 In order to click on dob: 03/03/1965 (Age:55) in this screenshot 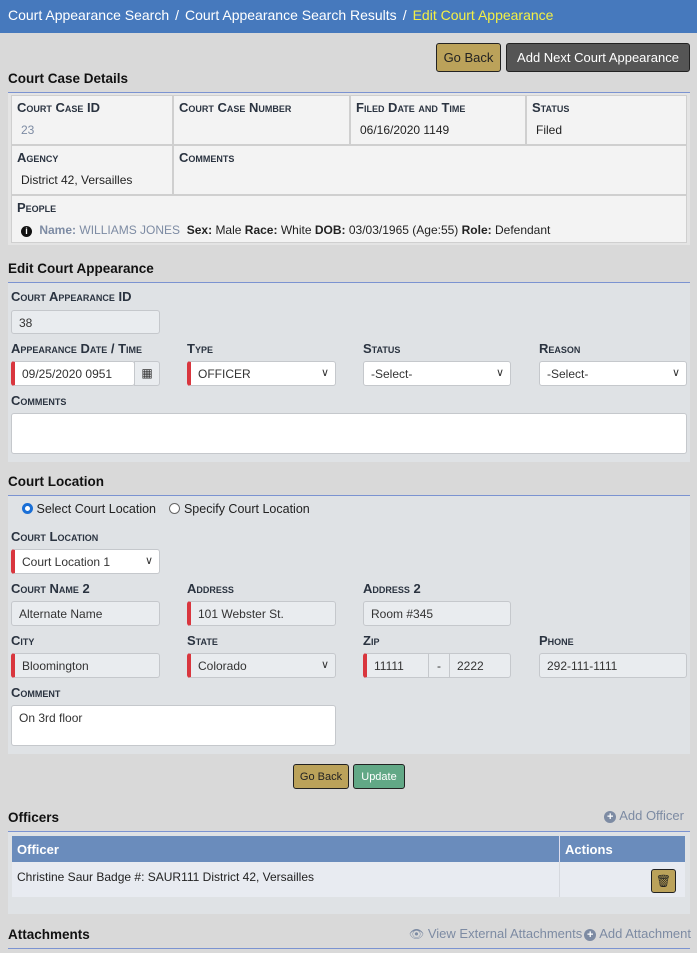, I will do `click(403, 230)`.